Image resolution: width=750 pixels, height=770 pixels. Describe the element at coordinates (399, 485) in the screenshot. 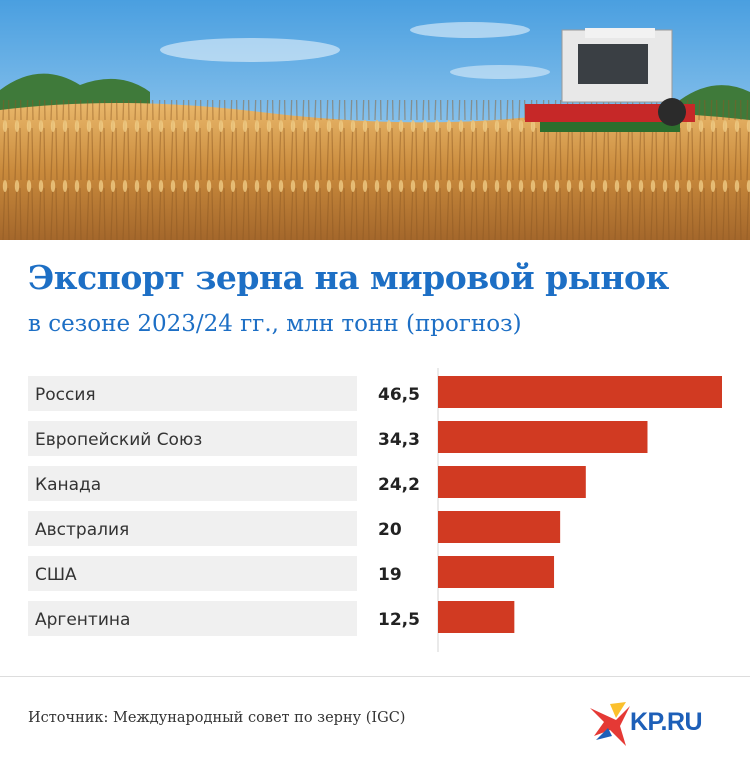

I see `value-label: 24,2` at that location.